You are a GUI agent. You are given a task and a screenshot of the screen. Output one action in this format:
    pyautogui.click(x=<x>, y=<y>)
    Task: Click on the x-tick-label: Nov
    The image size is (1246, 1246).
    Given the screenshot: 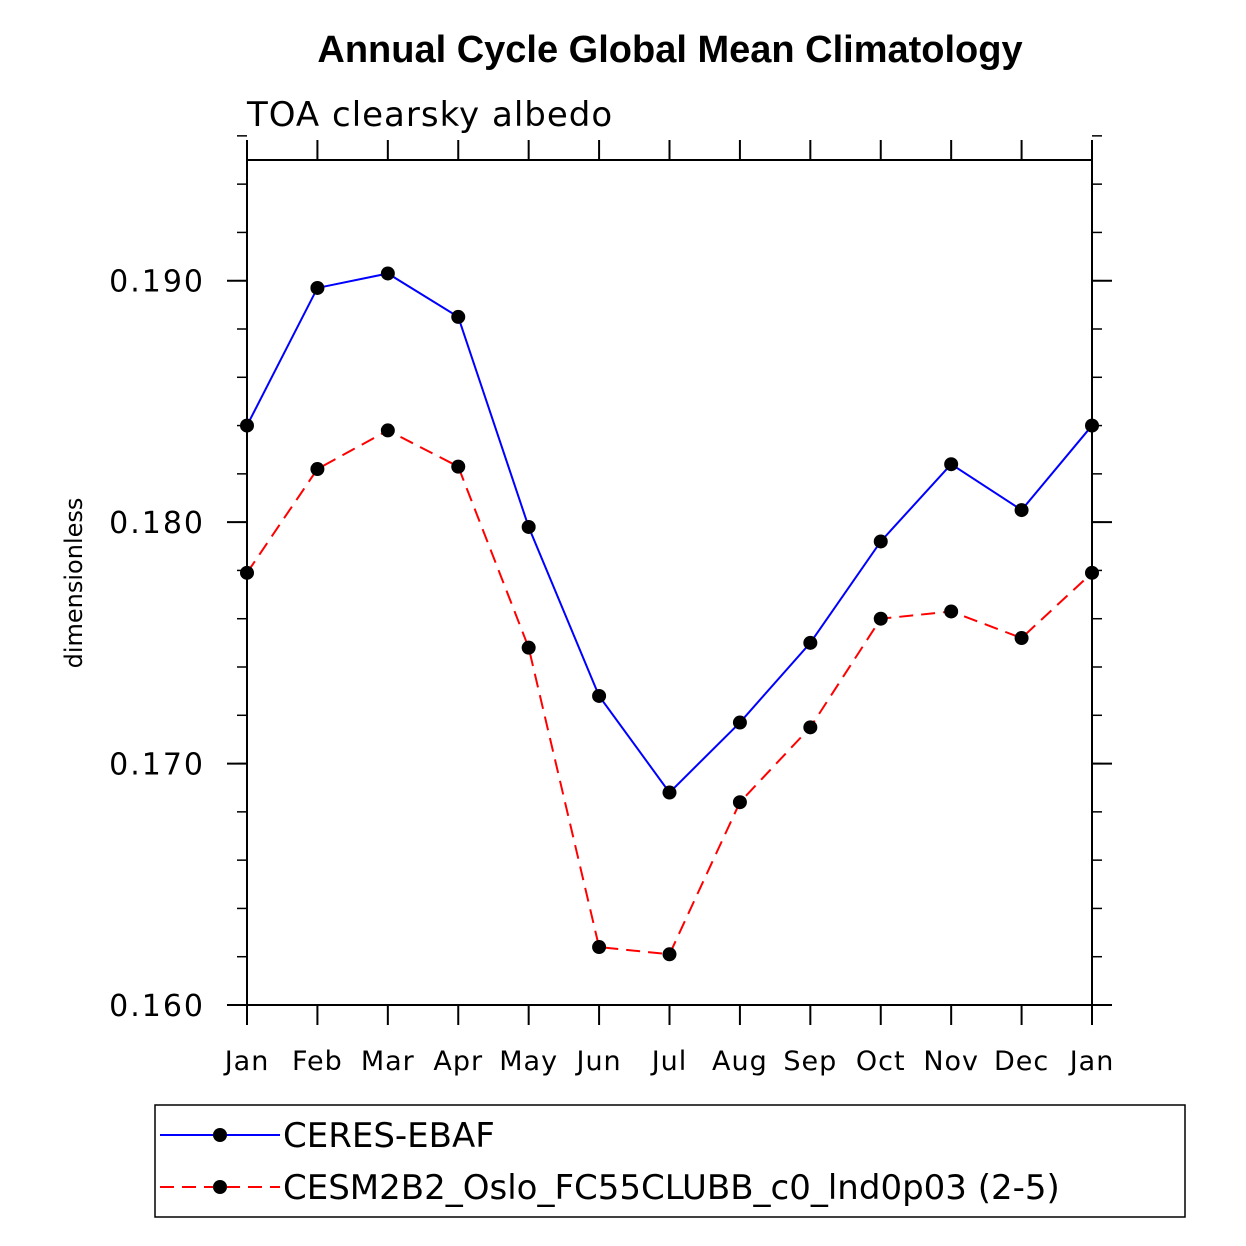 What is the action you would take?
    pyautogui.click(x=951, y=1061)
    